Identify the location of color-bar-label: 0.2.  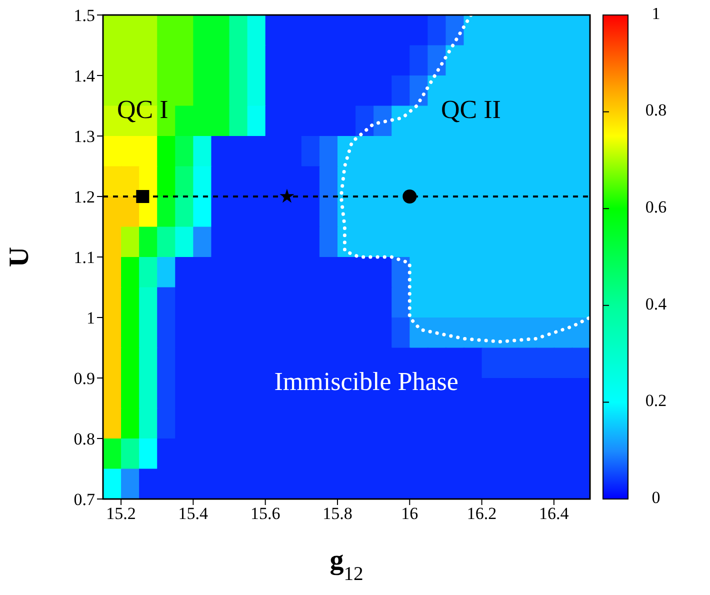
(656, 400).